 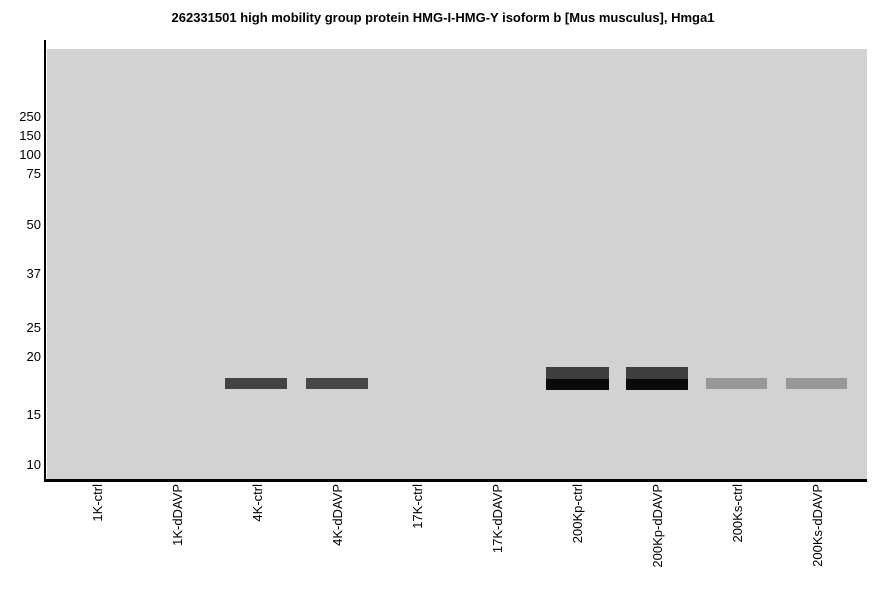 I want to click on y-tick-label-50: 50, so click(x=33, y=224).